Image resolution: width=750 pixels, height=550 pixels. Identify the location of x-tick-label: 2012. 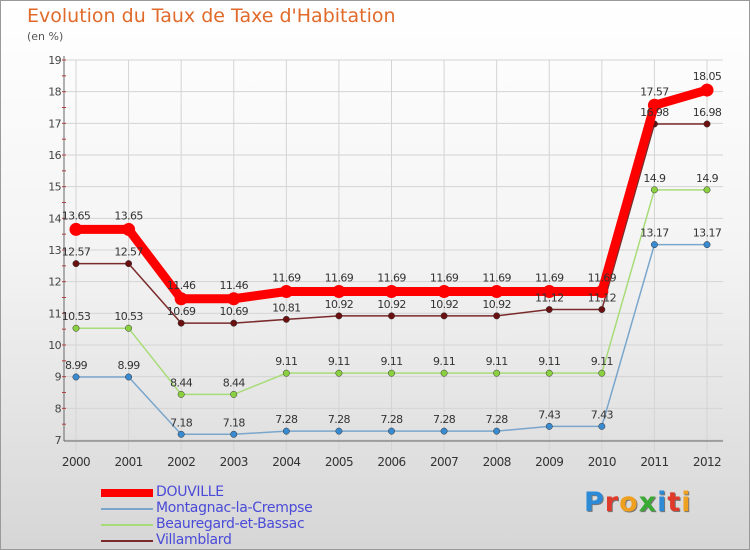
(707, 462).